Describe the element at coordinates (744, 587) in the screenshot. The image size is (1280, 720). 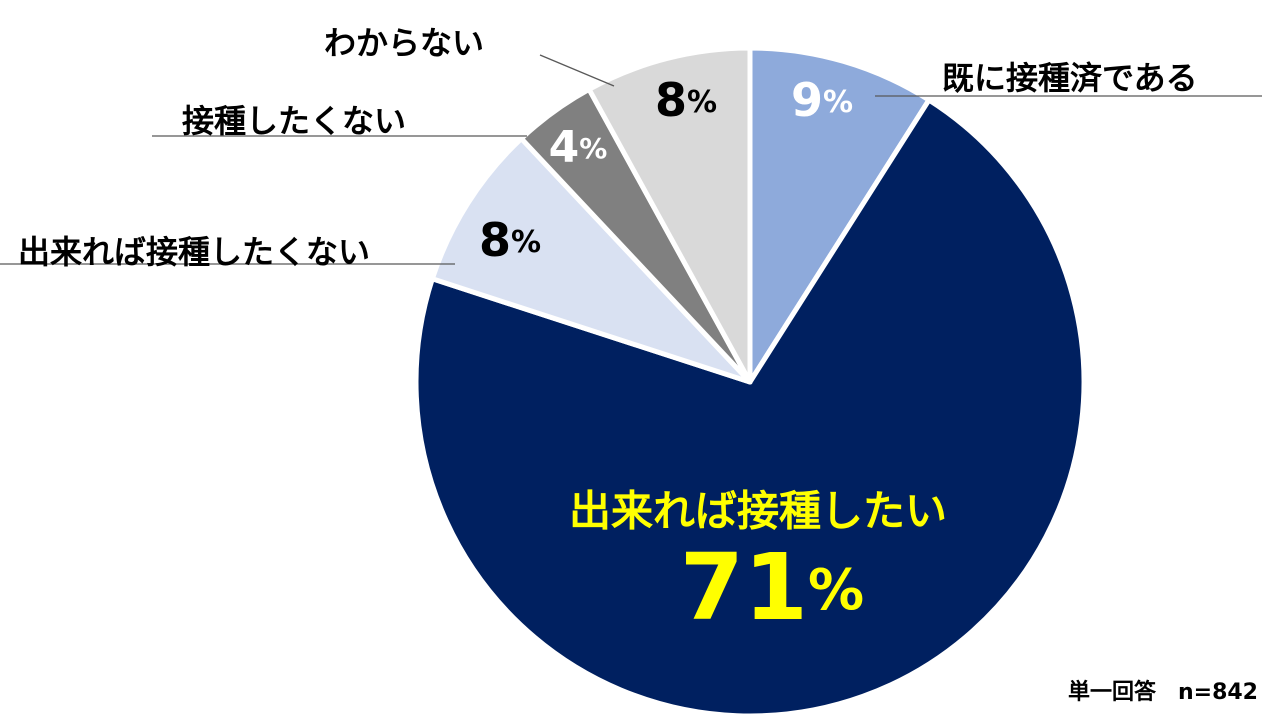
I see `slice-percent-value-1: 71` at that location.